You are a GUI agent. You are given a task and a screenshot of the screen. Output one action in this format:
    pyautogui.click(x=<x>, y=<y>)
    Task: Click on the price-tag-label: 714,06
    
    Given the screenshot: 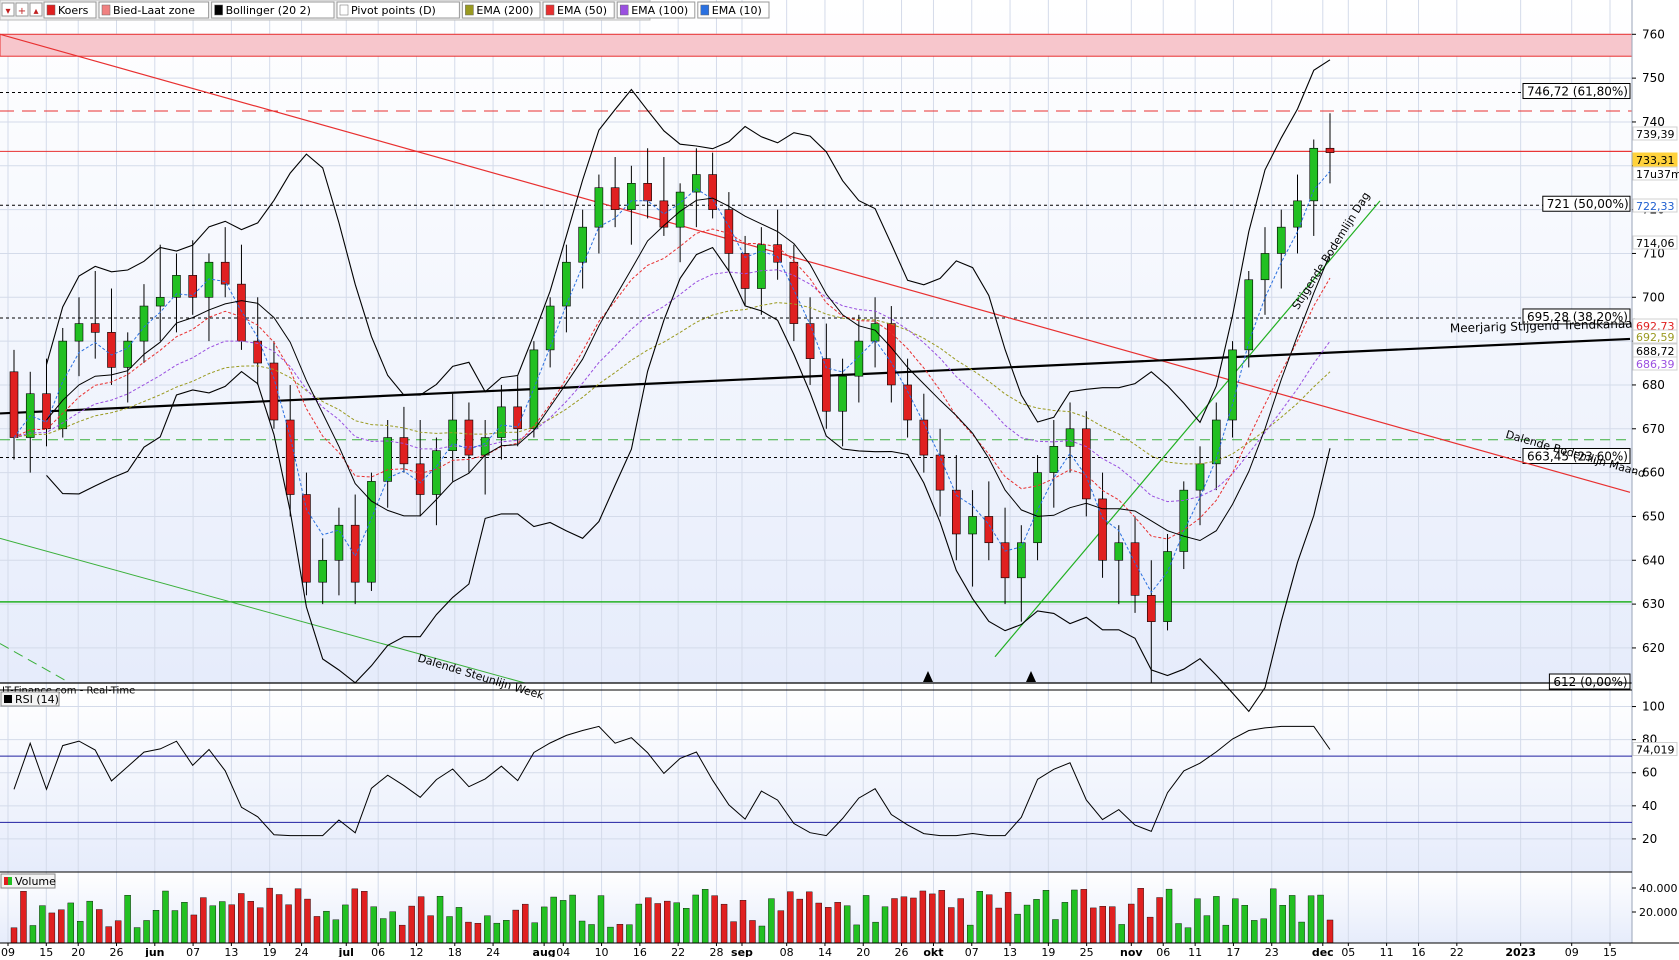 What is the action you would take?
    pyautogui.click(x=1655, y=243)
    